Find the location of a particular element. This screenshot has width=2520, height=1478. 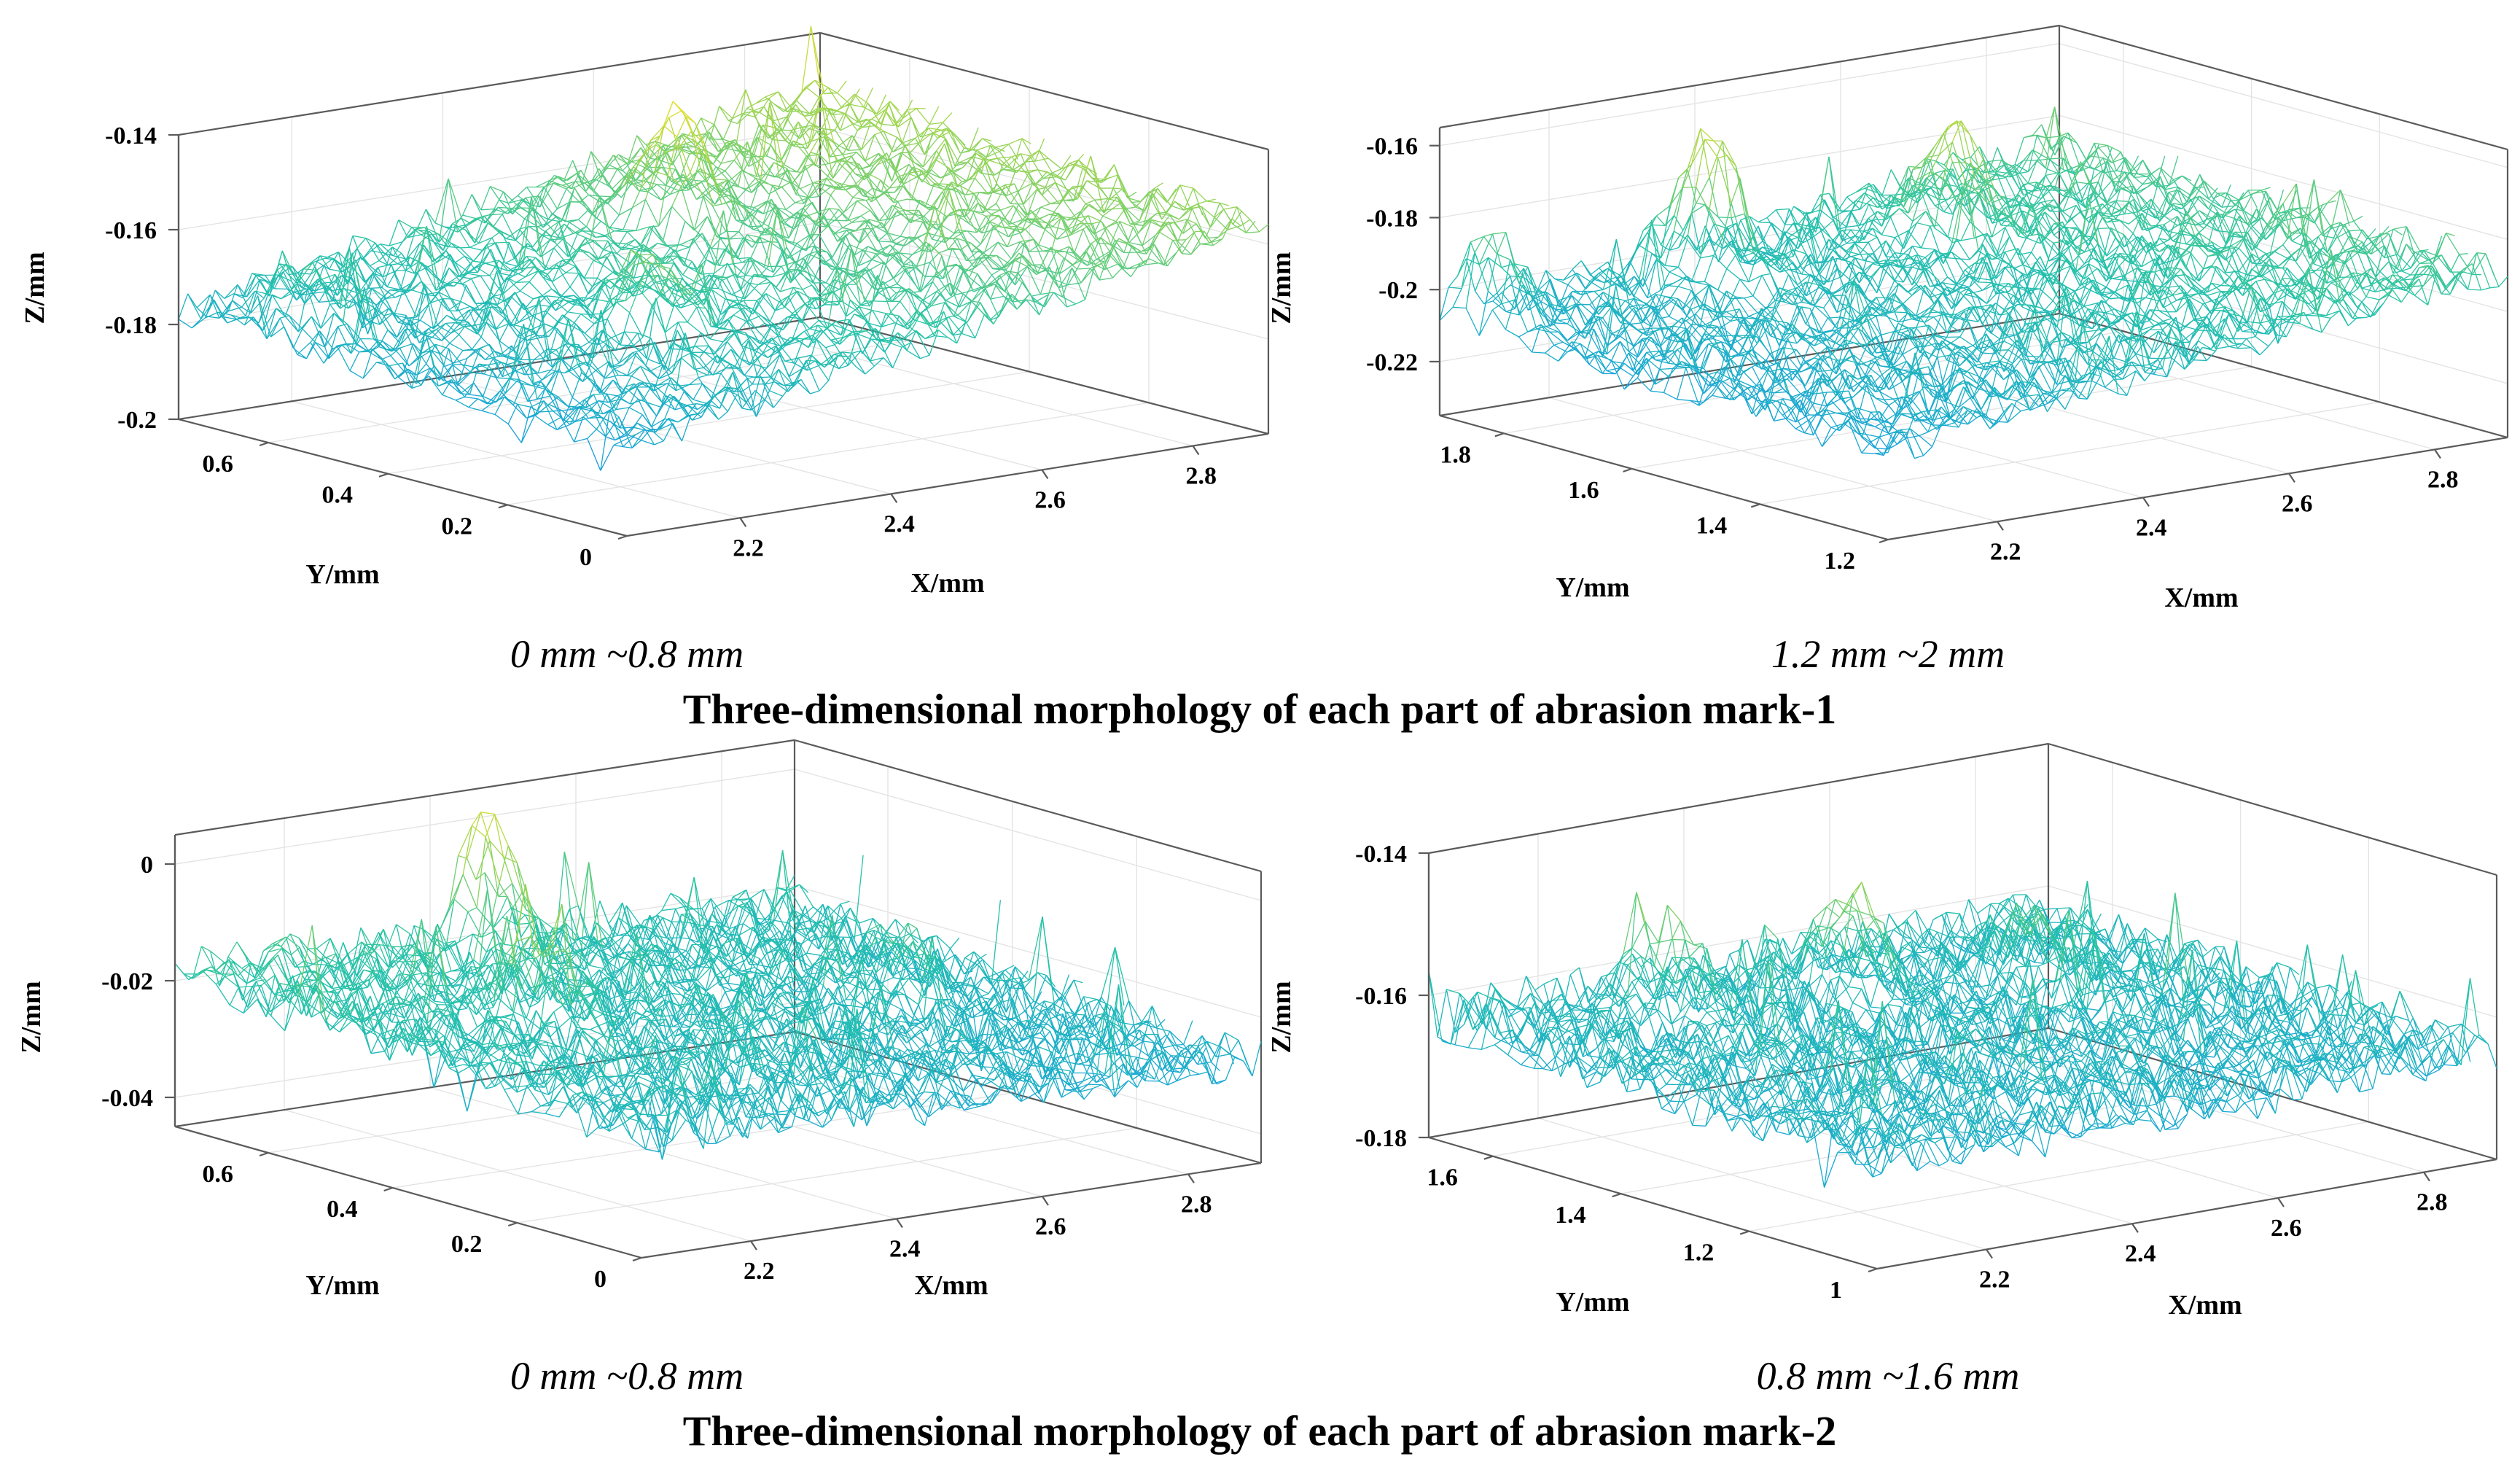

grid-line-y is located at coordinates (2197, 344).